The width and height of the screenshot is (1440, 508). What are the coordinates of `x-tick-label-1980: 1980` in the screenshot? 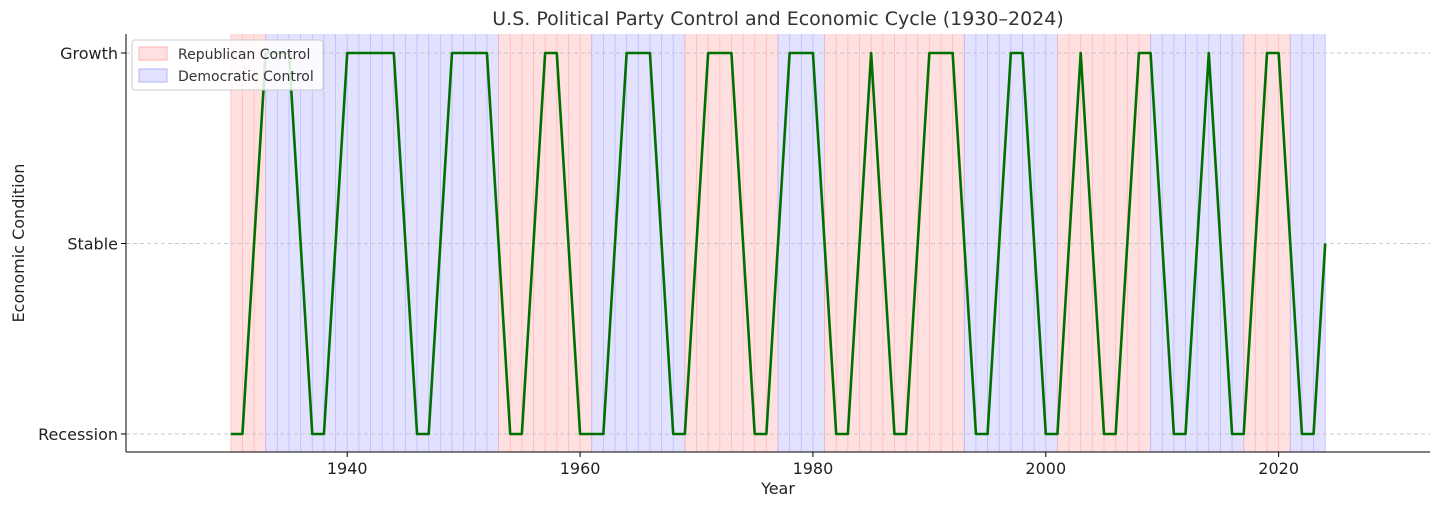 It's located at (813, 468).